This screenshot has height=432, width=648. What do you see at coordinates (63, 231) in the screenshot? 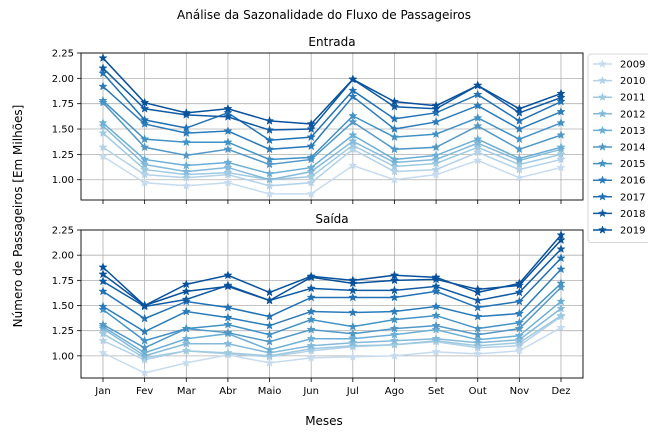
I see `y-tick-label: 2.25` at bounding box center [63, 231].